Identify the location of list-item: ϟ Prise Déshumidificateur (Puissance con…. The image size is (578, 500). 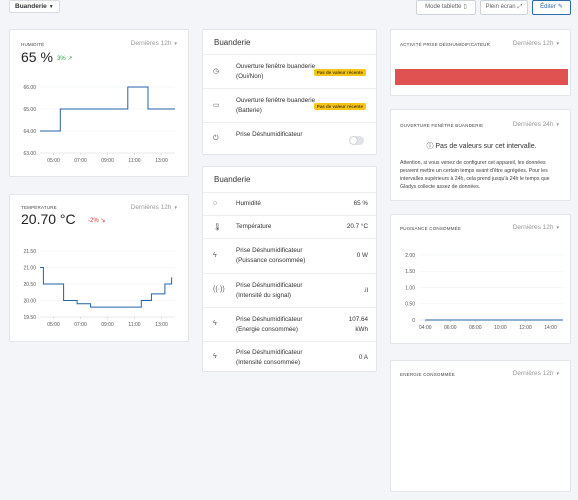
(289, 255).